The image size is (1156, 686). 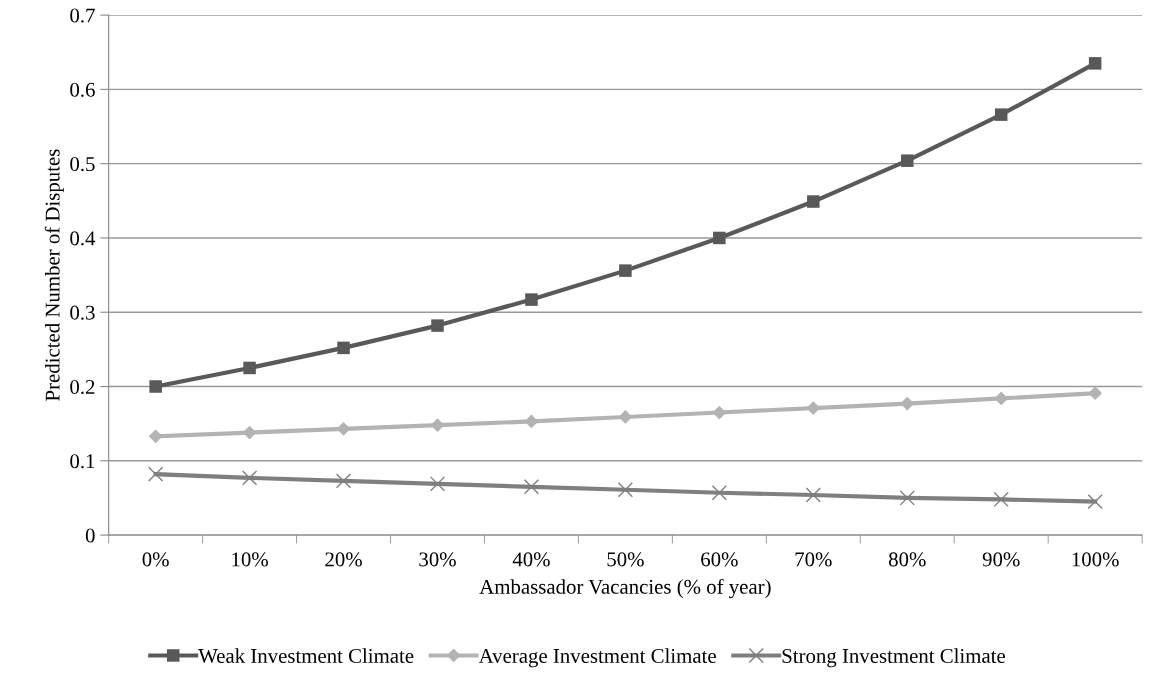 What do you see at coordinates (625, 559) in the screenshot?
I see `x-tick-label: 50%` at bounding box center [625, 559].